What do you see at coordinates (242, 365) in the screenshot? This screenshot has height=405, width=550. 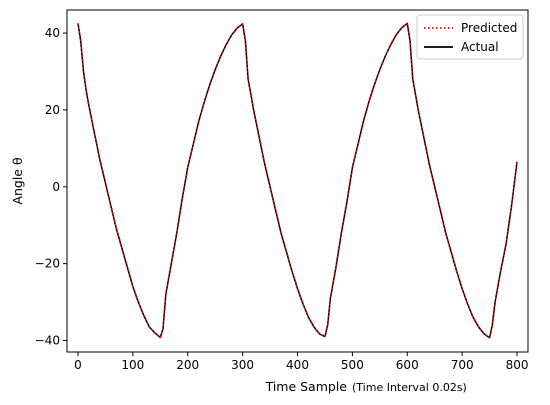 I see `x-tick-label: 300` at bounding box center [242, 365].